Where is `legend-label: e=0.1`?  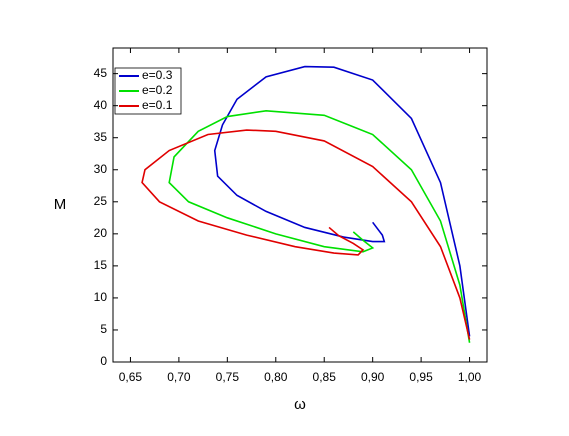 legend-label: e=0.1 is located at coordinates (157, 105).